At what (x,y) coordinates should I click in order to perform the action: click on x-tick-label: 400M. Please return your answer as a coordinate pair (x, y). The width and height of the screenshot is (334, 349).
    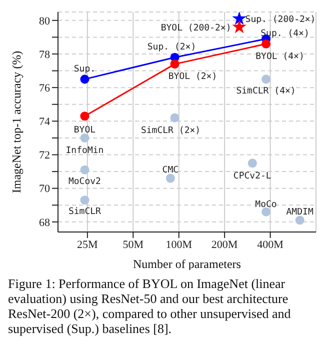
    Looking at the image, I should click on (270, 244).